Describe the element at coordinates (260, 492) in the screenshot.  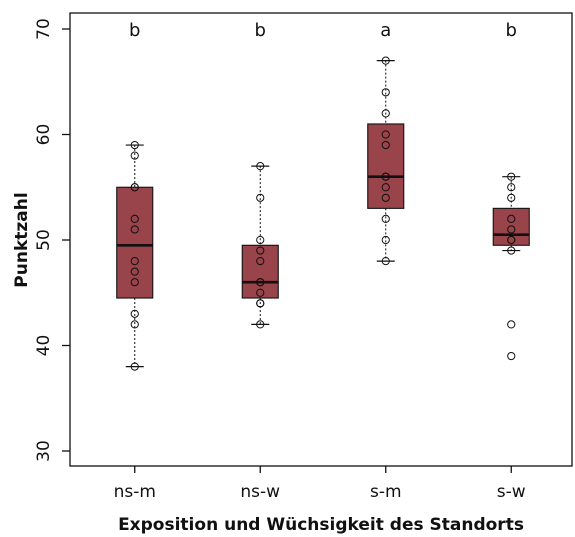
I see `x-tick-label: ns-w` at that location.